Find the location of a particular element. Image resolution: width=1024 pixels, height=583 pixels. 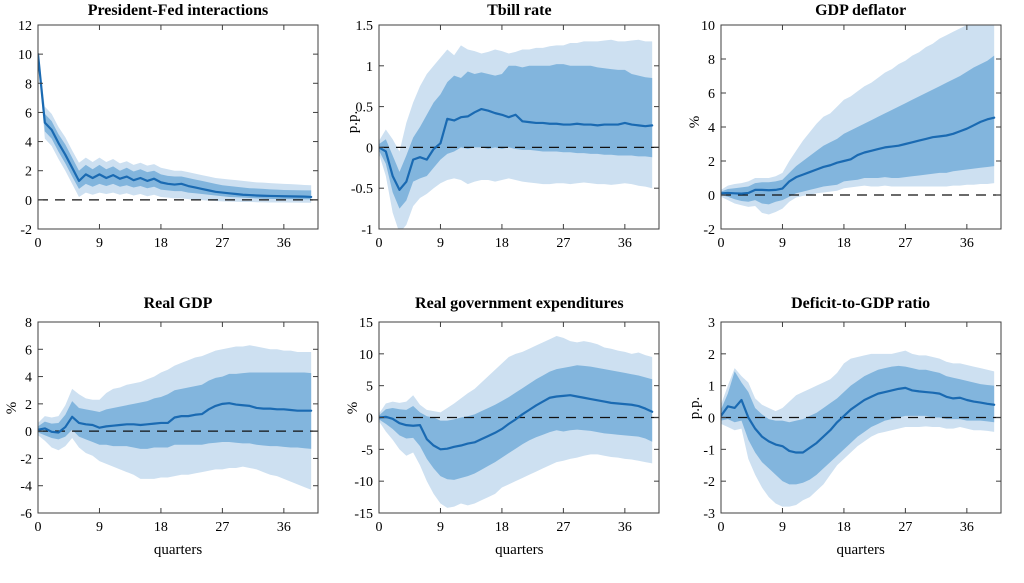

y-tick-label: -0.5 is located at coordinates (362, 189).